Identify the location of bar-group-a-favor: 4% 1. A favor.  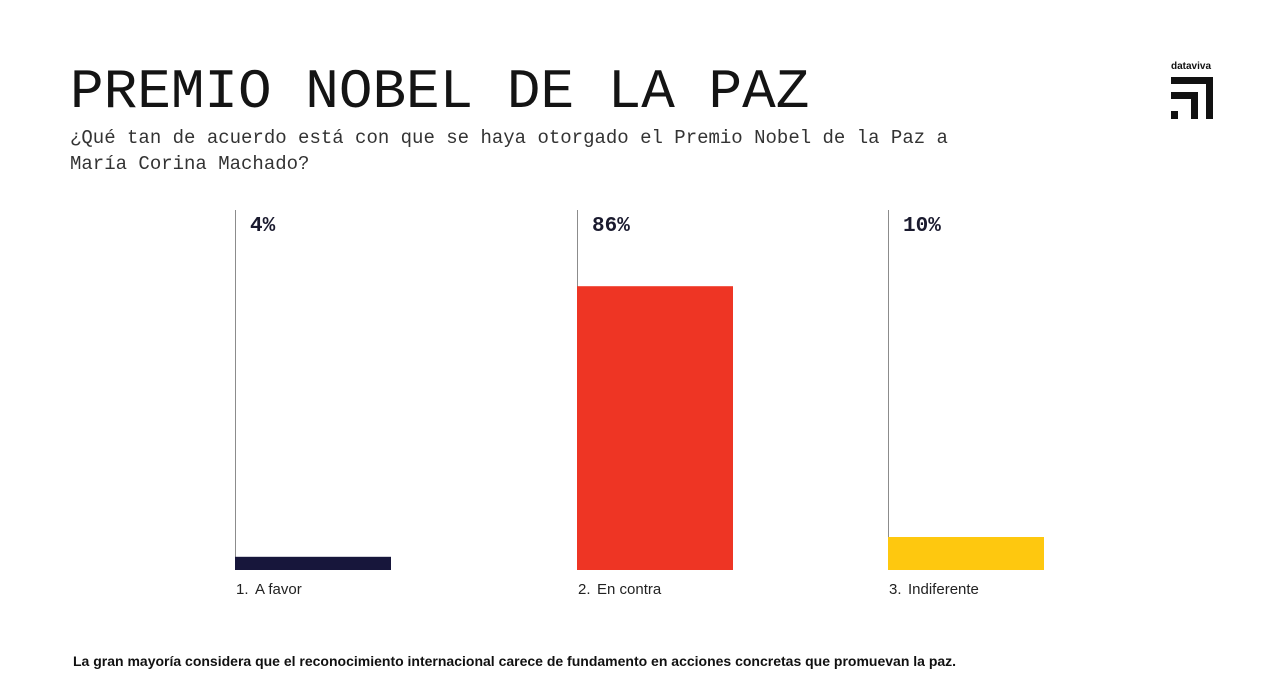
(313, 404).